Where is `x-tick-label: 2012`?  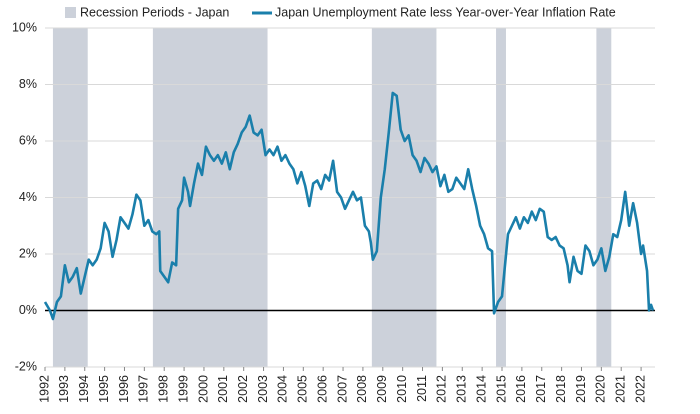
x-tick-label: 2012 is located at coordinates (442, 389).